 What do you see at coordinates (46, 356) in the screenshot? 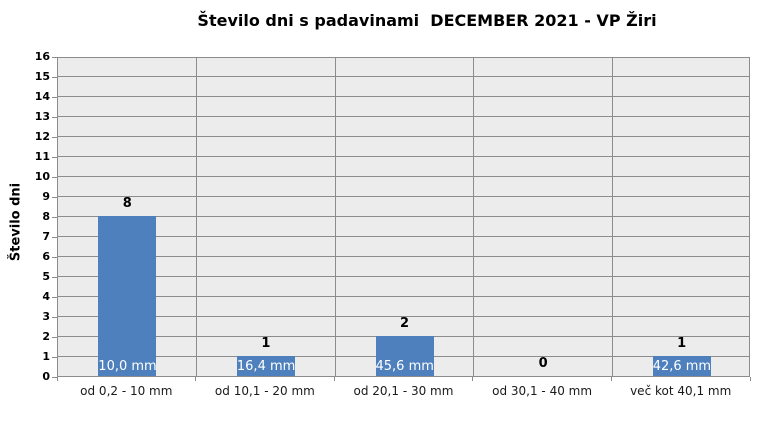
I see `y-tick-label: 1` at bounding box center [46, 356].